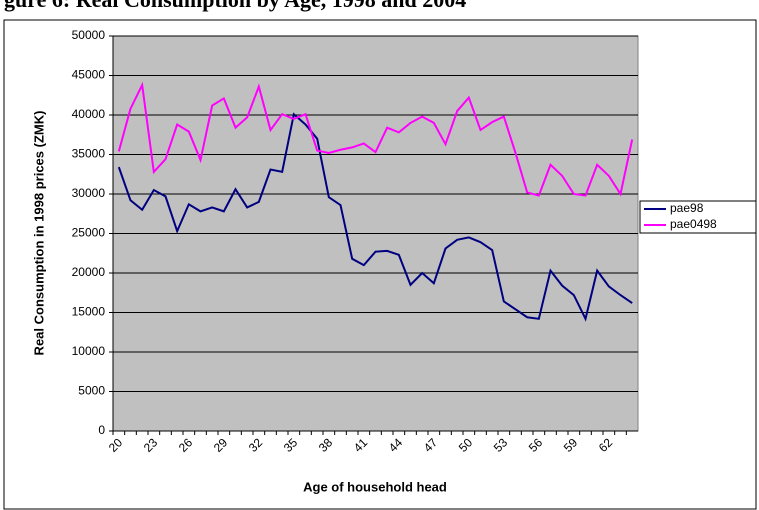  What do you see at coordinates (186, 445) in the screenshot?
I see `x-tick-label: 26` at bounding box center [186, 445].